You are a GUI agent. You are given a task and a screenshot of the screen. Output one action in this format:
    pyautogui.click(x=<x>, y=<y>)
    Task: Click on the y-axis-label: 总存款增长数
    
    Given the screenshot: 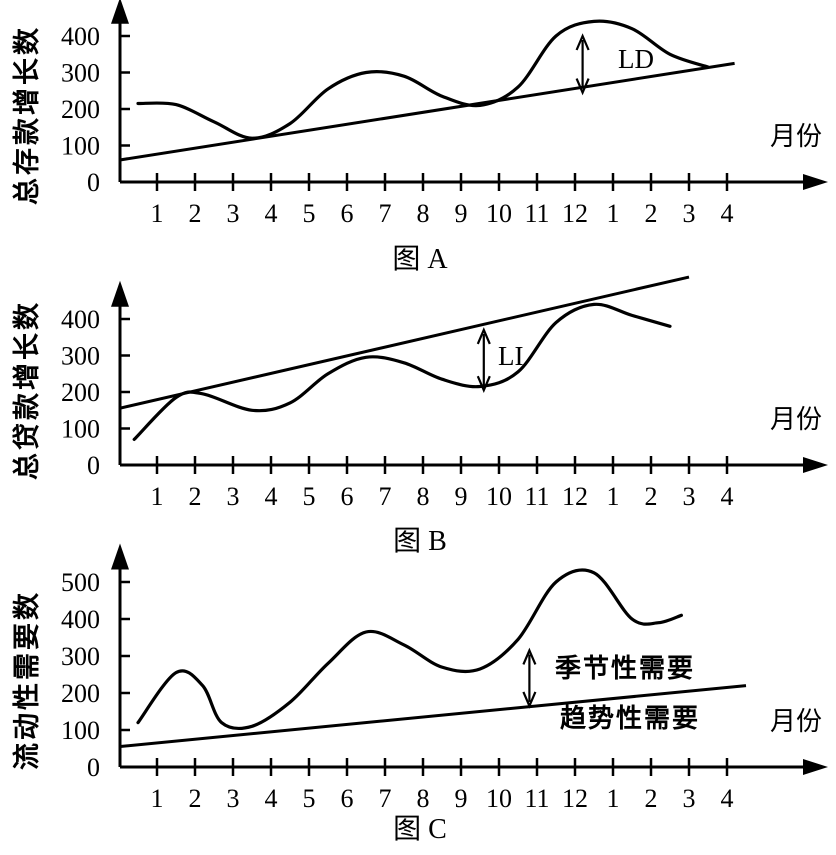 What is the action you would take?
    pyautogui.click(x=27, y=115)
    